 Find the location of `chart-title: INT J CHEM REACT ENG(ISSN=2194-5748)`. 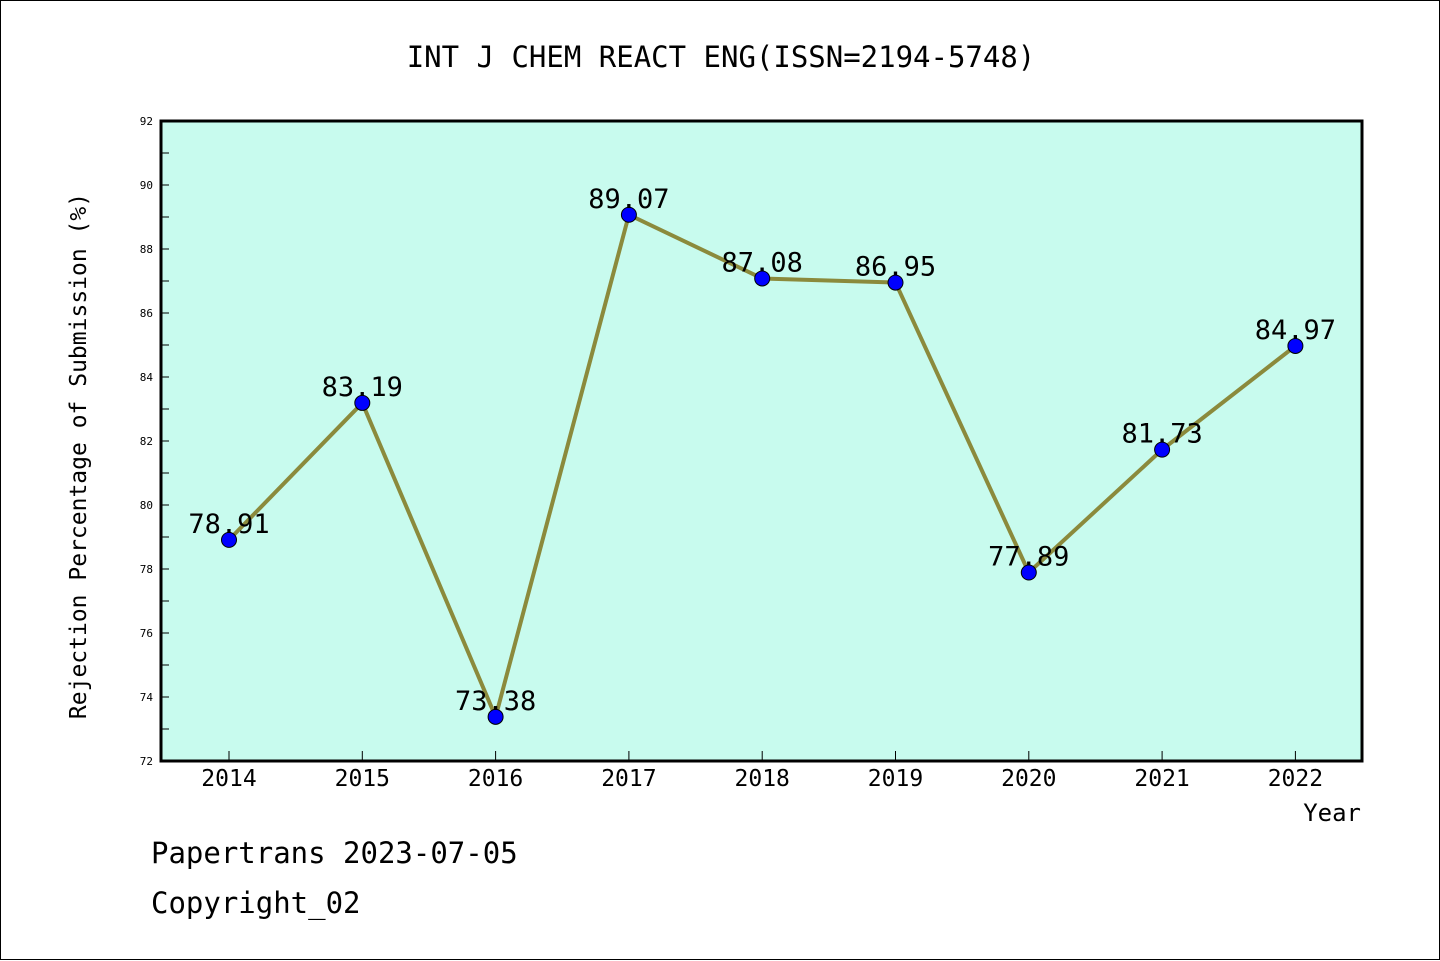

chart-title: INT J CHEM REACT ENG(ISSN=2194-5748) is located at coordinates (721, 57).